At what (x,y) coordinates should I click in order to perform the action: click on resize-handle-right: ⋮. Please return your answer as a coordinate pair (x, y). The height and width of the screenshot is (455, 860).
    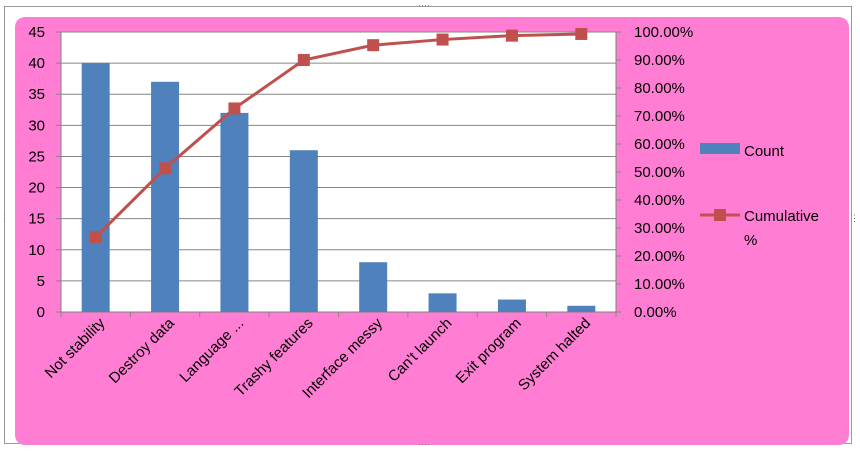
    Looking at the image, I should click on (854, 218).